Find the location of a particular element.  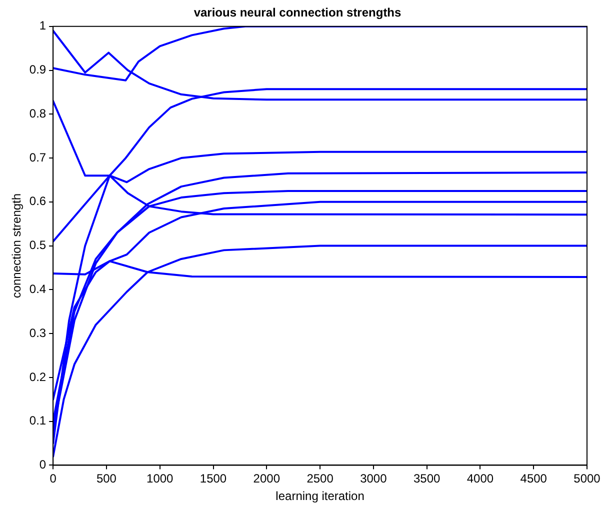

y-tick-label: 0.8 is located at coordinates (37, 113).